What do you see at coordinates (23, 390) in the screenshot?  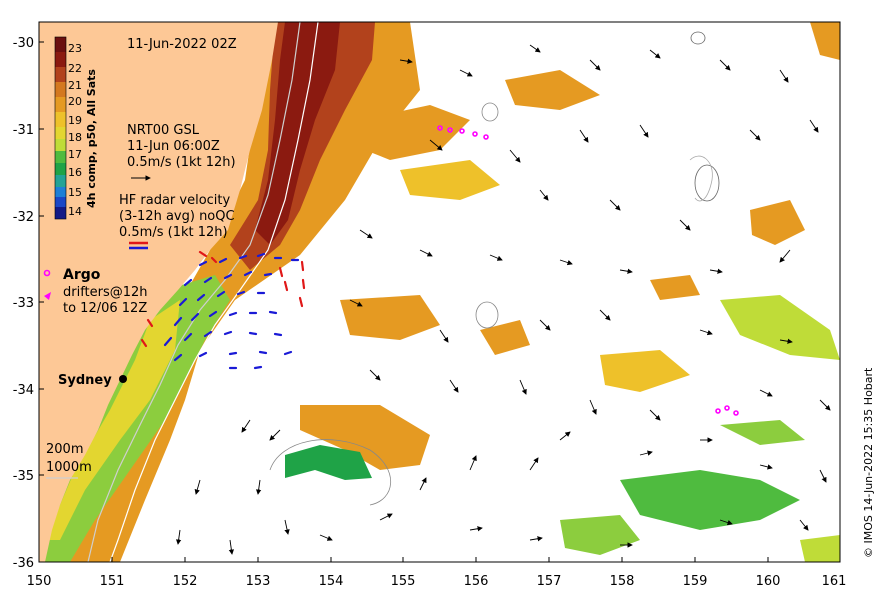 I see `y-tick-label: -34` at bounding box center [23, 390].